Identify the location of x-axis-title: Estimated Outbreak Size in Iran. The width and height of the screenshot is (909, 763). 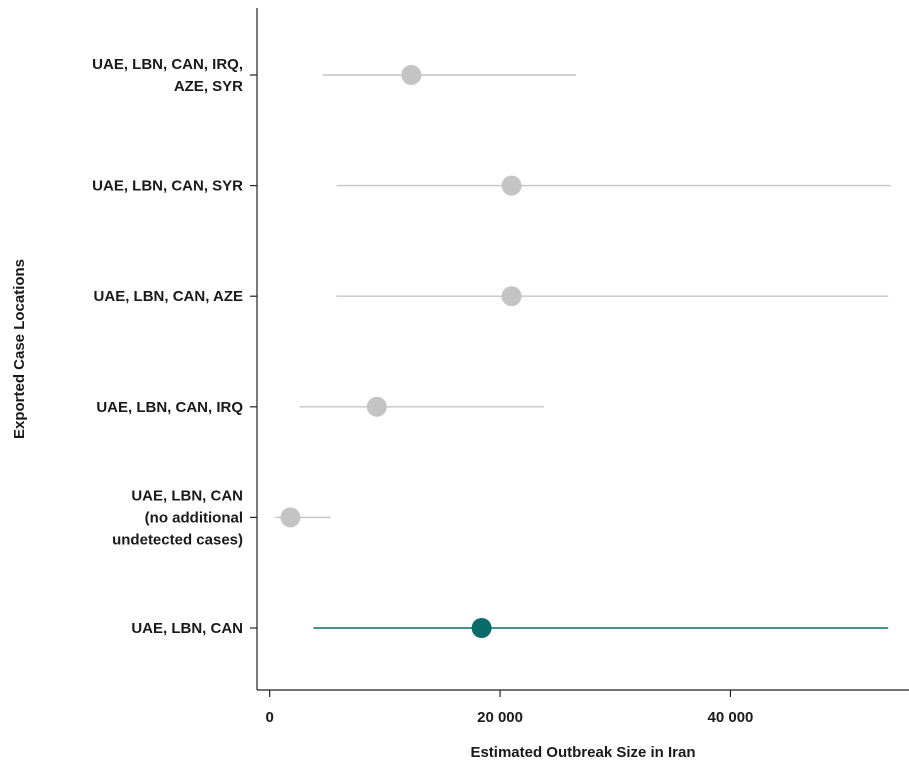
(582, 752).